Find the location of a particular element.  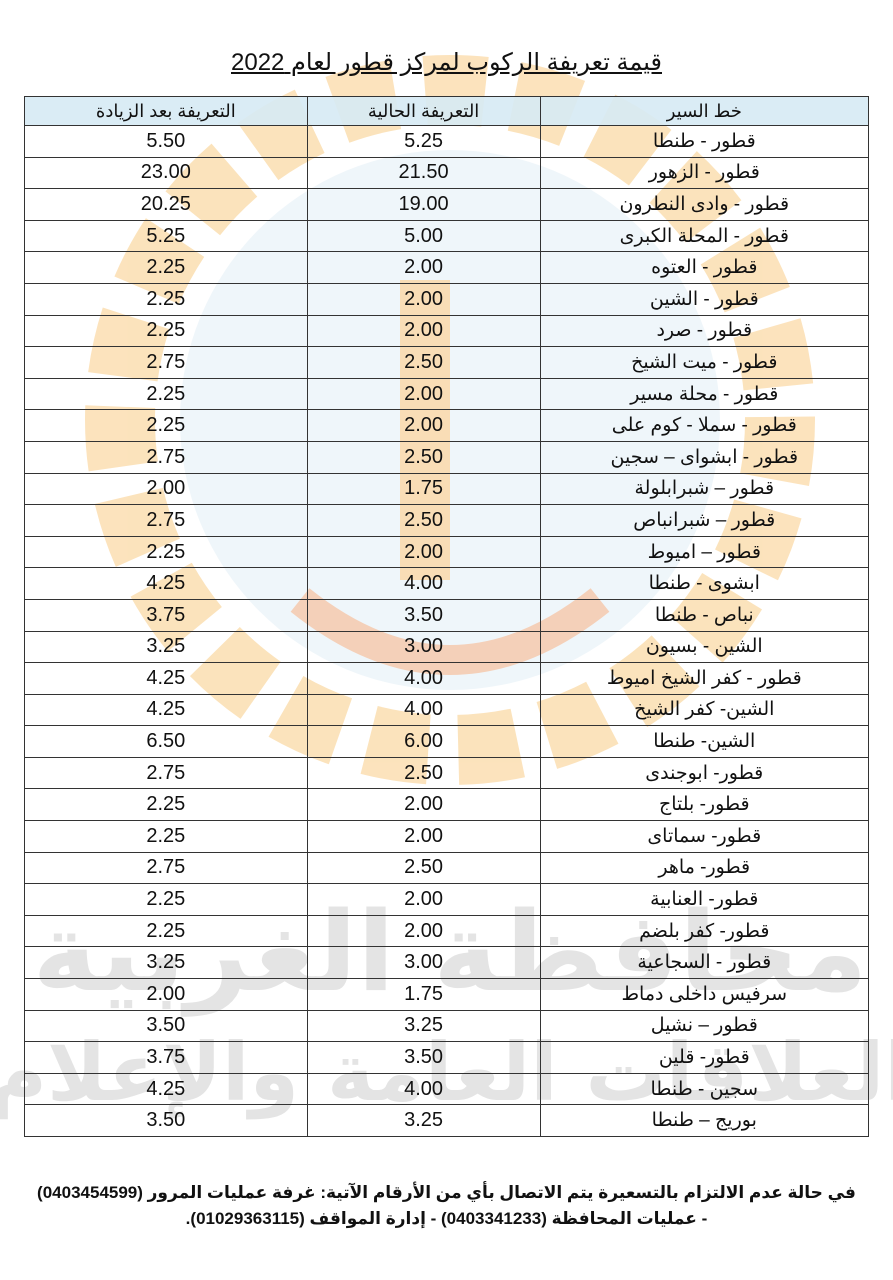

table-row: قطور- بلتاج 2.00 2.25 is located at coordinates (447, 805).